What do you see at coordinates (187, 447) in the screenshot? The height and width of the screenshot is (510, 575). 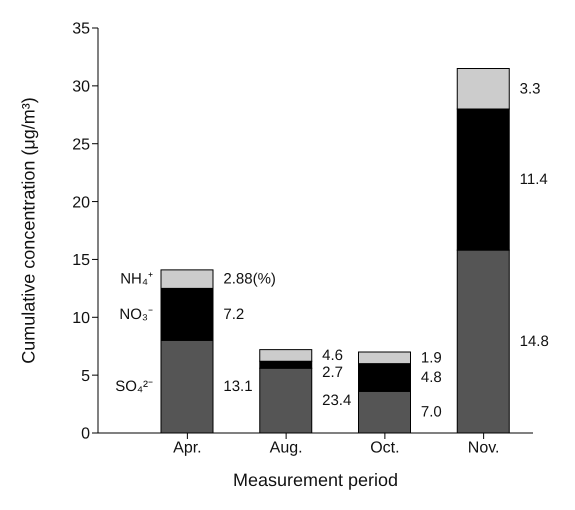 I see `x-tick-label: Apr.` at bounding box center [187, 447].